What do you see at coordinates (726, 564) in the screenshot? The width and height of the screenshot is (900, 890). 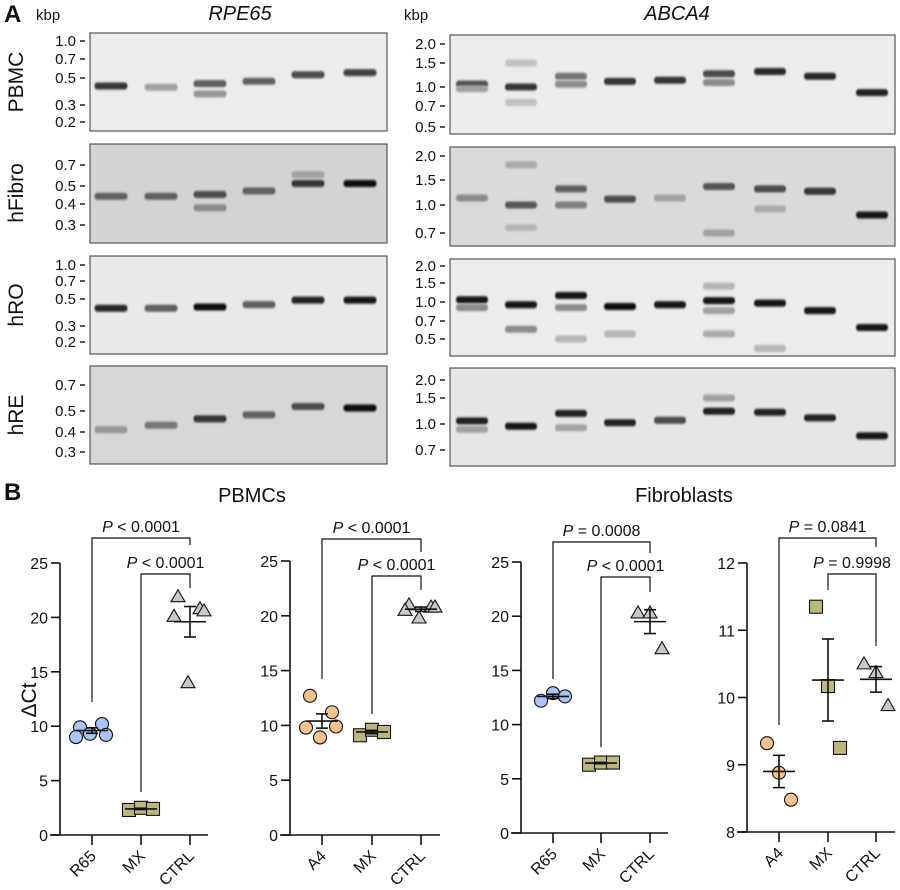 I see `y-tick-label: 12` at bounding box center [726, 564].